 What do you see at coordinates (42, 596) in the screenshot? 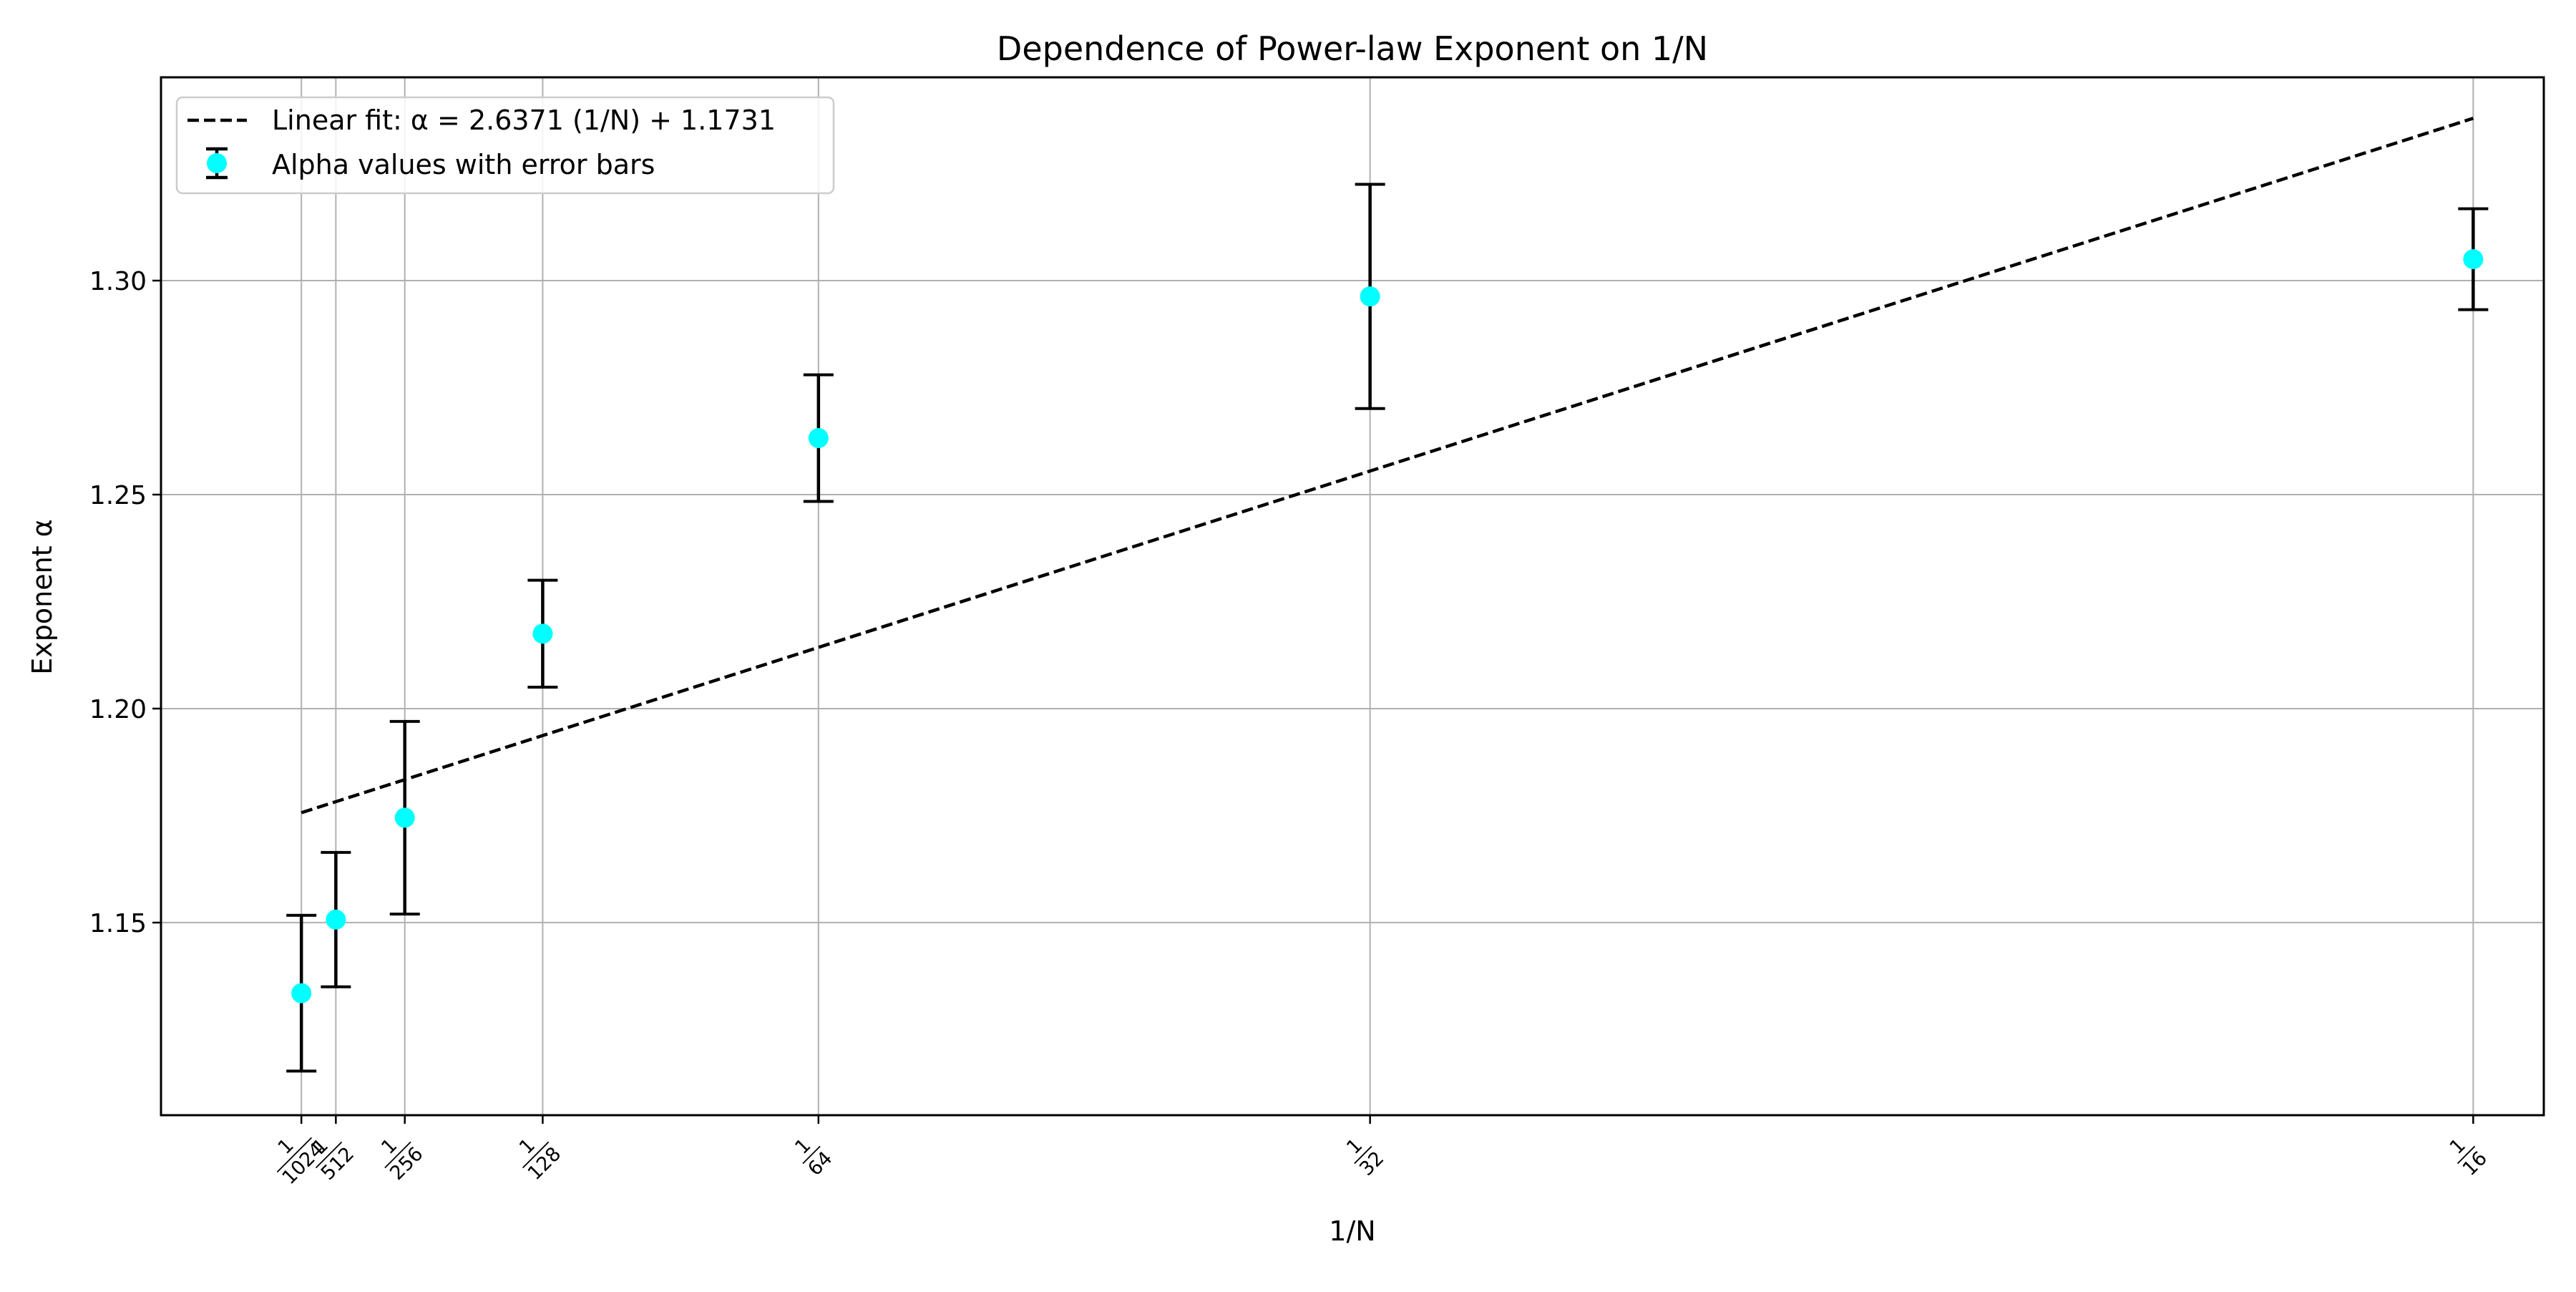
I see `y-axis-title: Exponent α` at bounding box center [42, 596].